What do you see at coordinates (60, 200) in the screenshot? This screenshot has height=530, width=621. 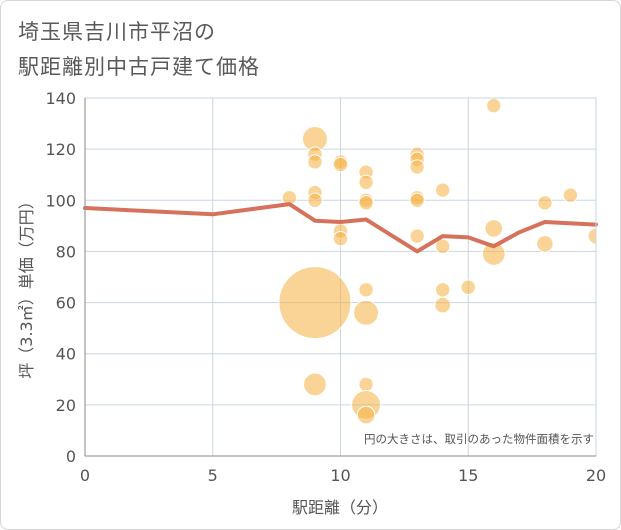 I see `y-tick-label: 100` at bounding box center [60, 200].